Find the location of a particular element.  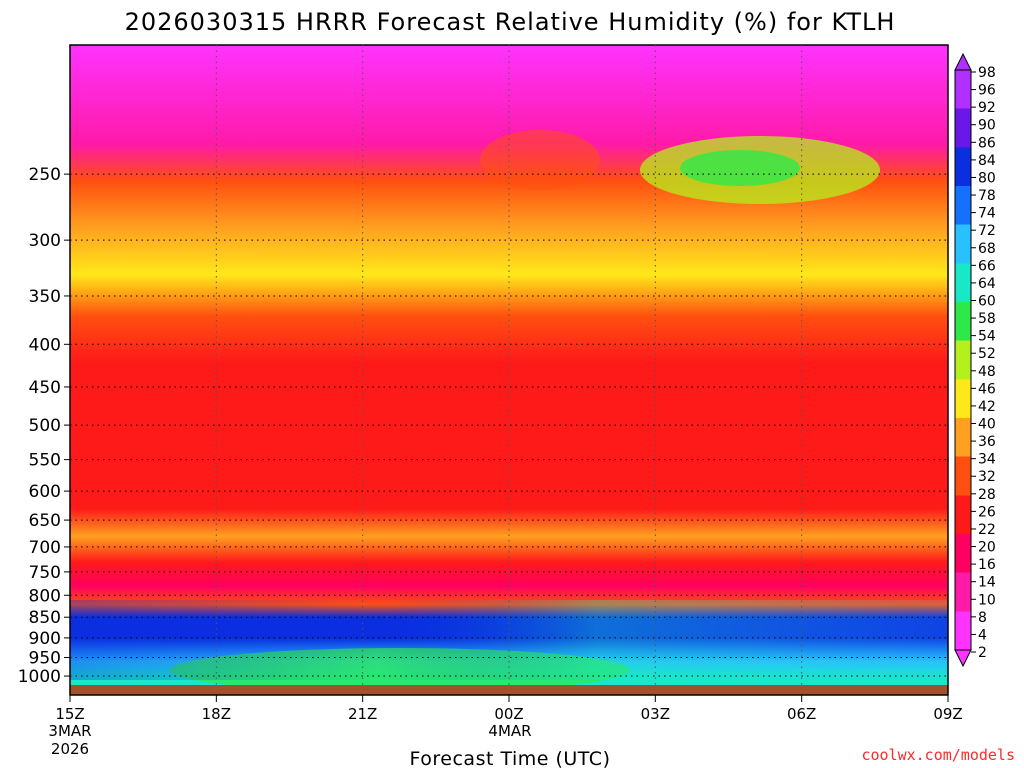

colorbar-tick-label: 34 is located at coordinates (987, 460).